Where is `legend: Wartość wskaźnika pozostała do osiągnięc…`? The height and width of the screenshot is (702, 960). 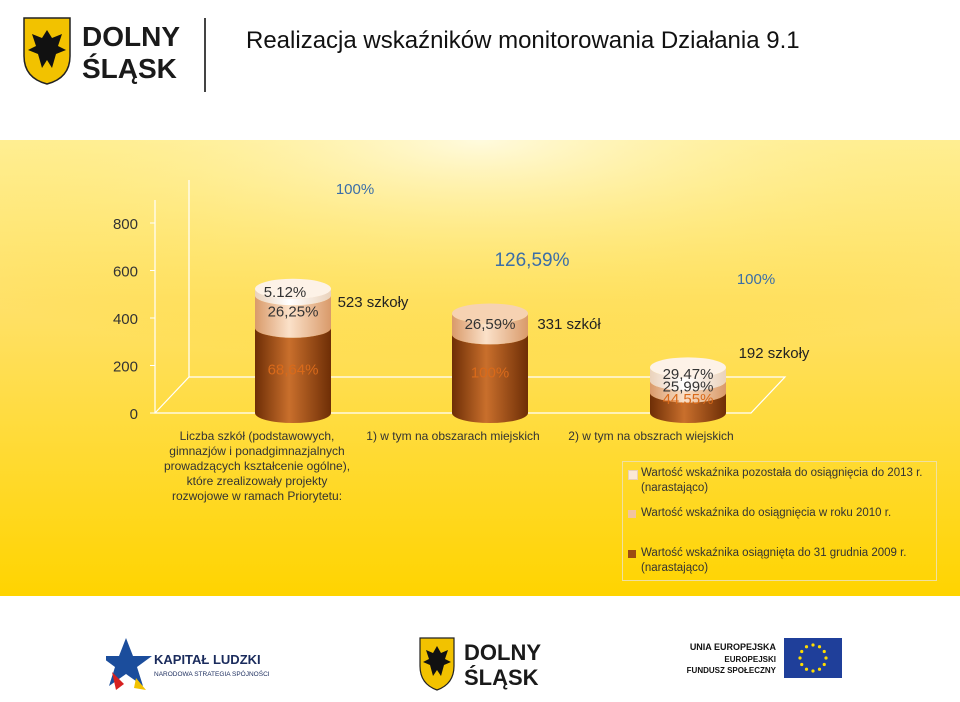 legend: Wartość wskaźnika pozostała do osiągnięc… is located at coordinates (779, 521).